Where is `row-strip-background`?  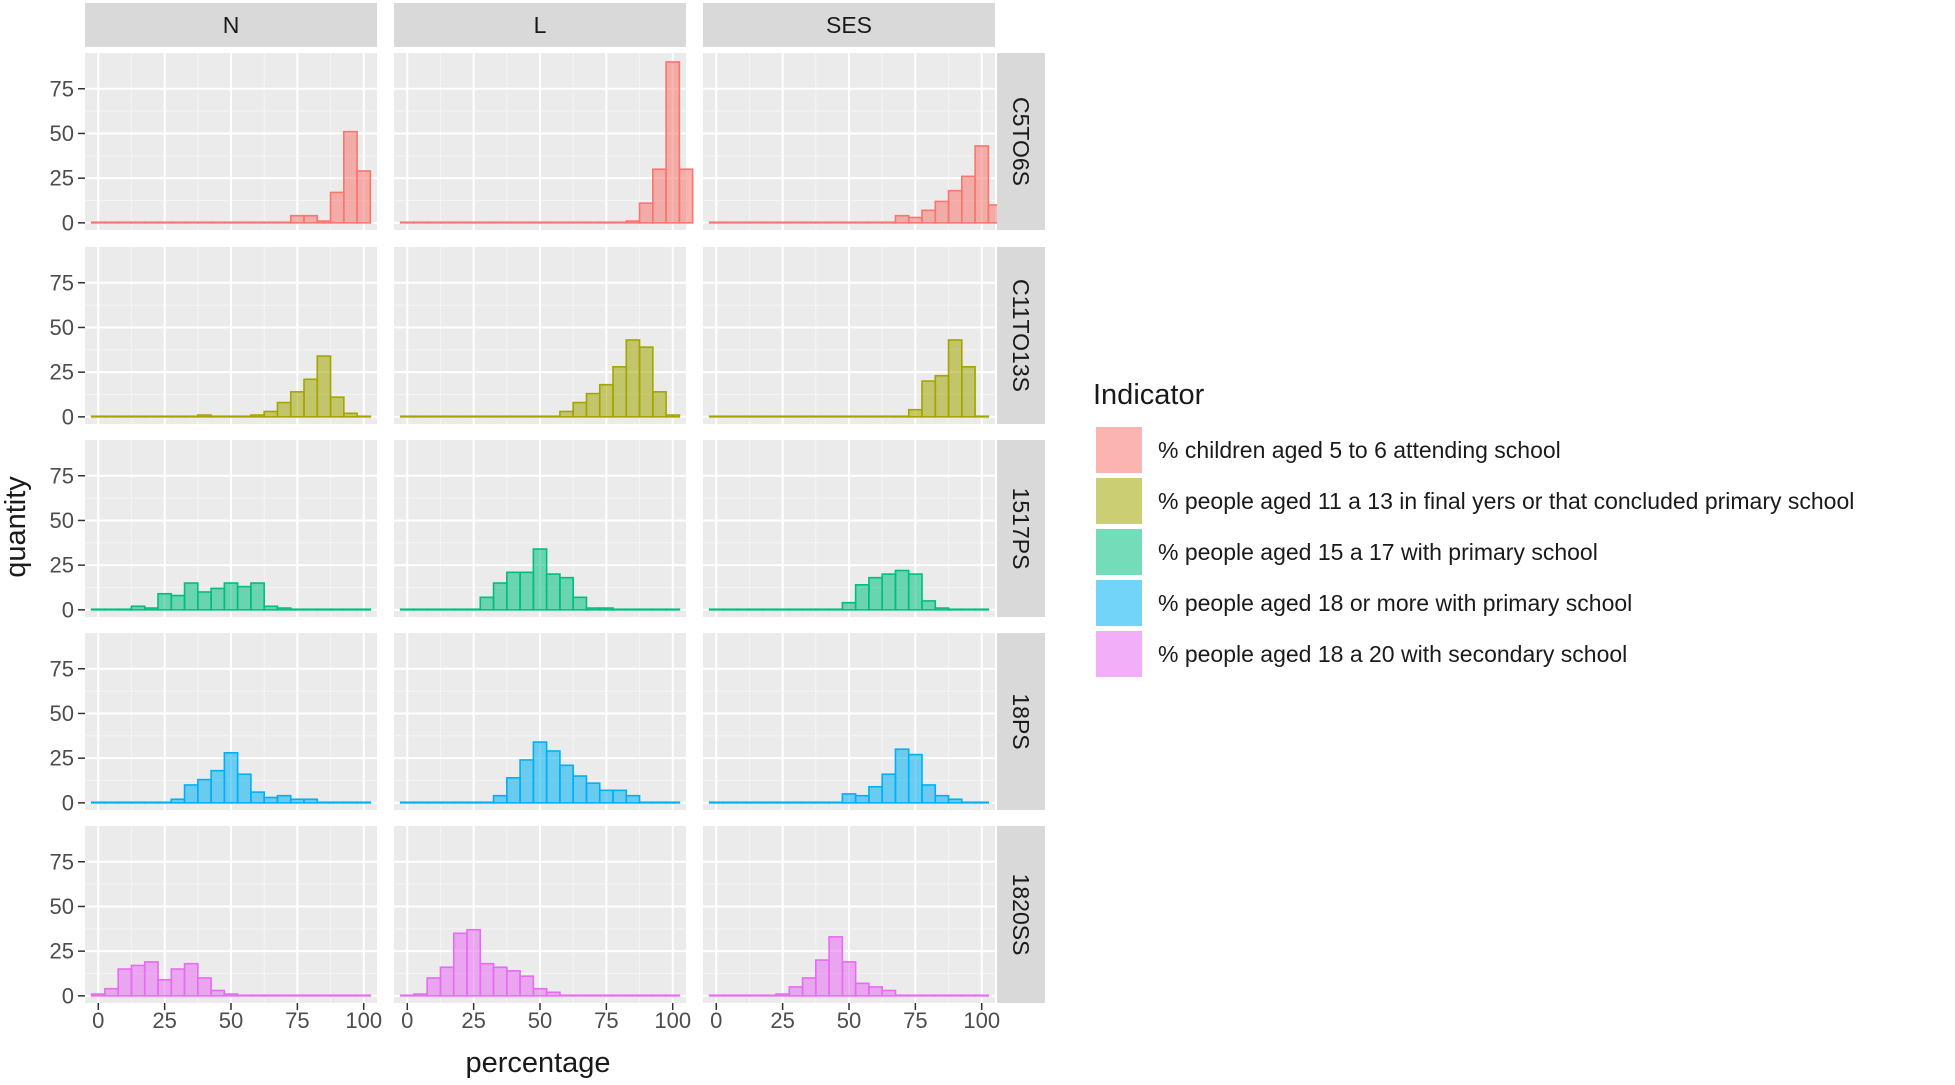
row-strip-background is located at coordinates (1021, 141).